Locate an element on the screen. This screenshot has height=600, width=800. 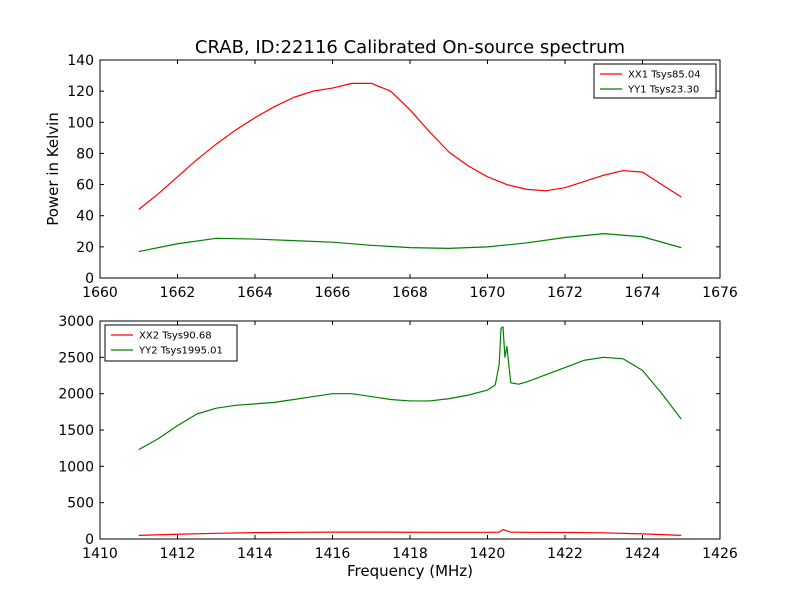
y-tick-label: 120 is located at coordinates (80, 92).